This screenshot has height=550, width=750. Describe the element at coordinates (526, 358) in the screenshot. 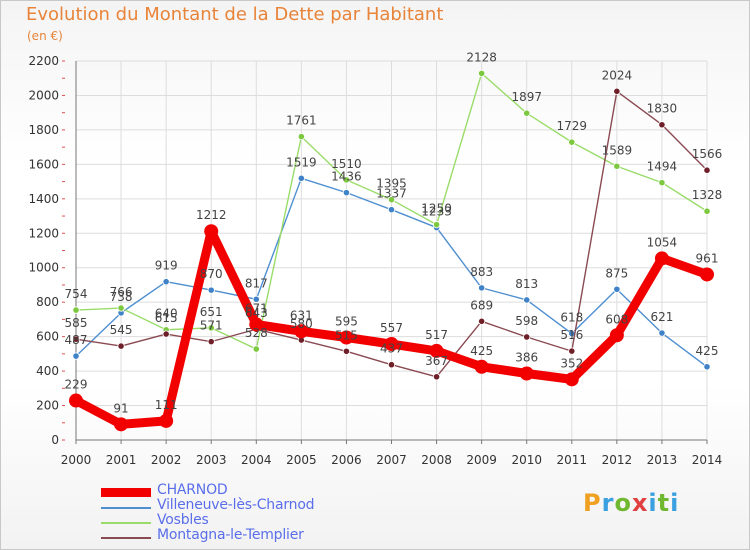

I see `data-label: 386` at that location.